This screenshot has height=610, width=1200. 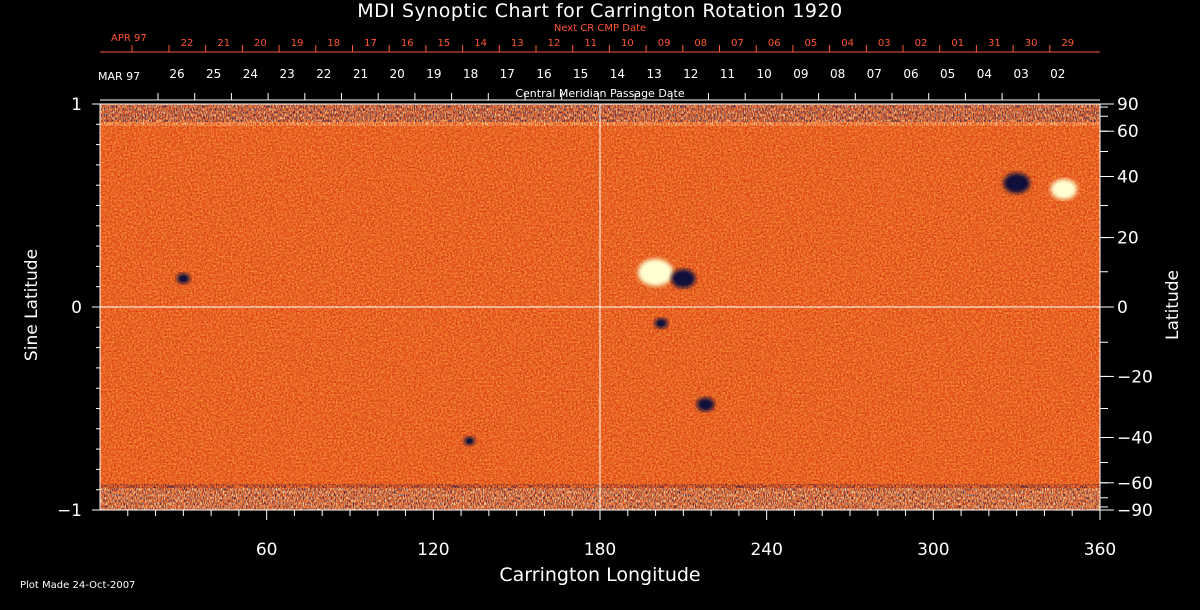 I want to click on next-date-label: 12, so click(x=554, y=43).